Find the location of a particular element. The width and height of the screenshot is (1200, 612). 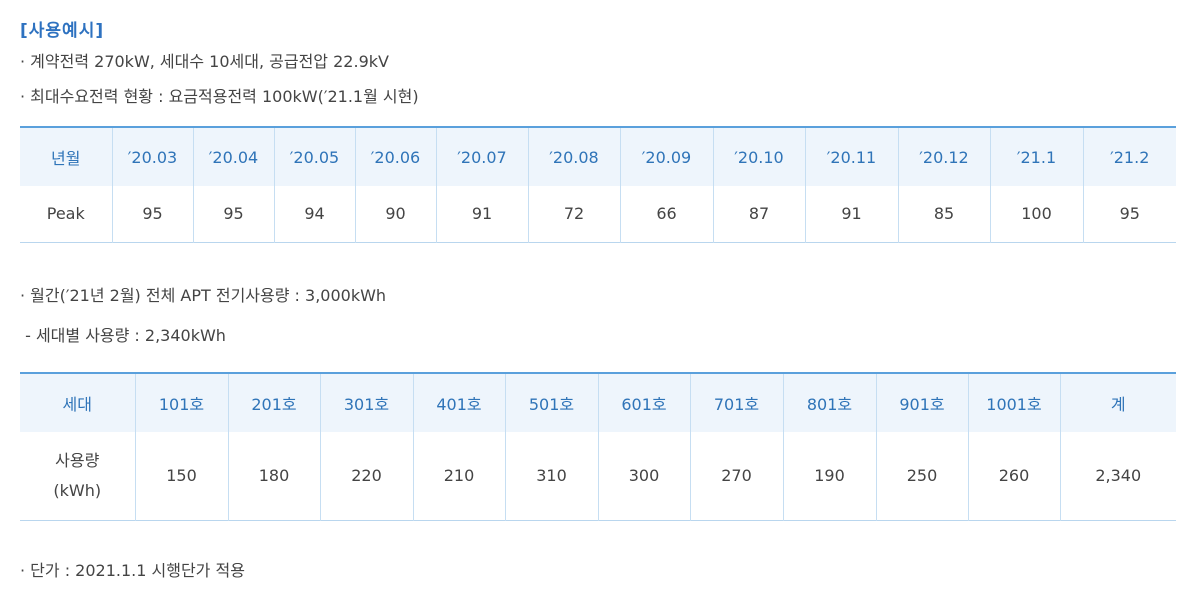

cell: 100 is located at coordinates (1036, 214).